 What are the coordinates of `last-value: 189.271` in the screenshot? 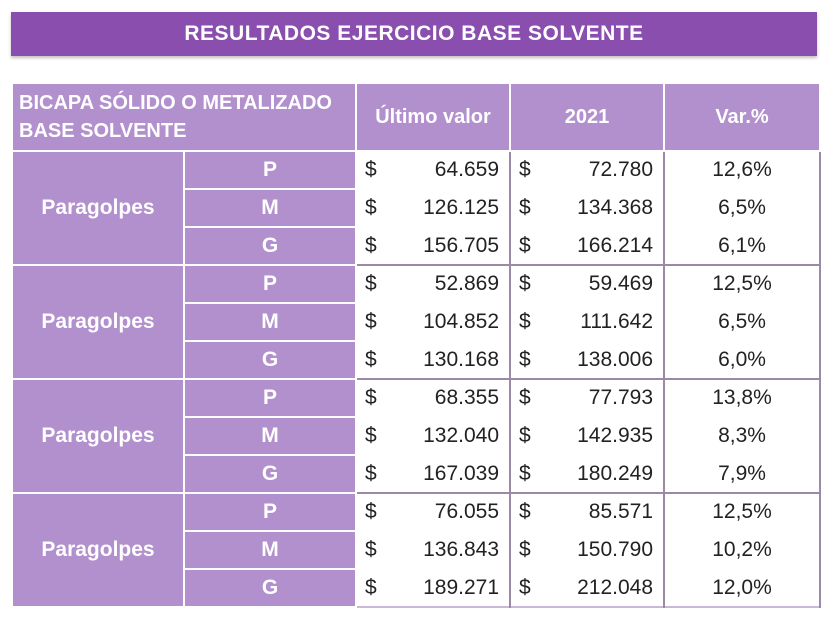 It's located at (461, 587).